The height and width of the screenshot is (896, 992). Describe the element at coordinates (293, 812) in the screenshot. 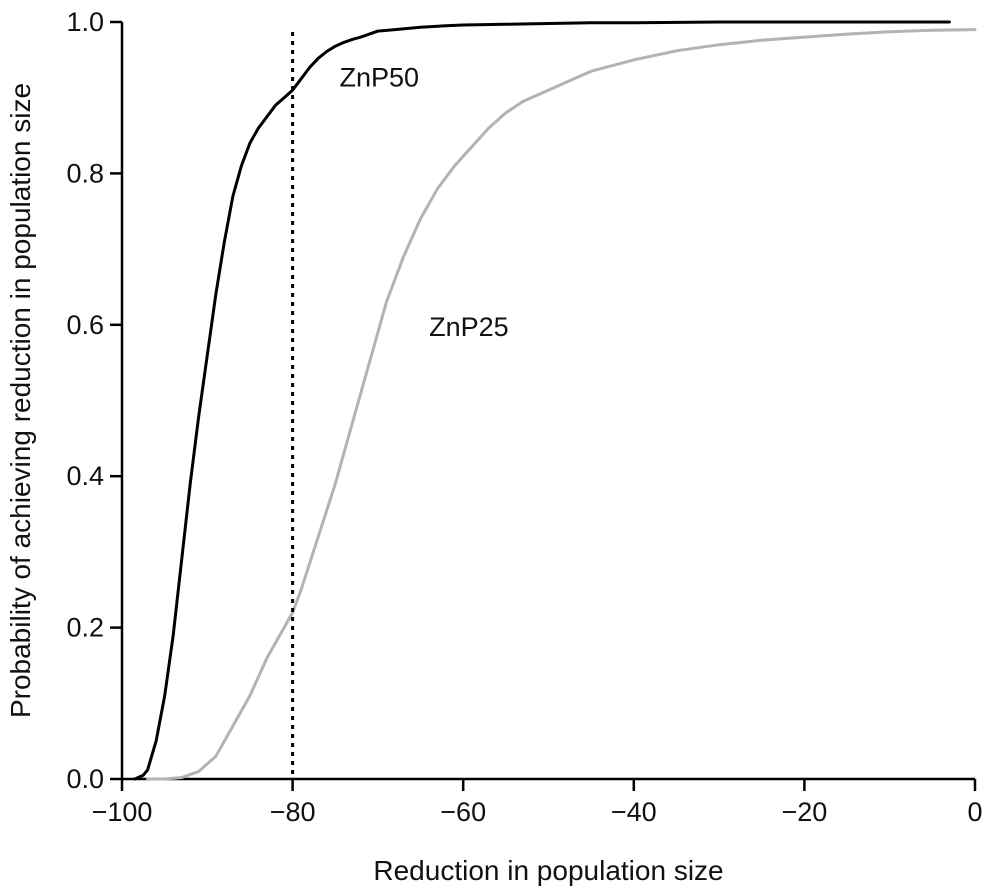

I see `x-tick-label: −80` at that location.